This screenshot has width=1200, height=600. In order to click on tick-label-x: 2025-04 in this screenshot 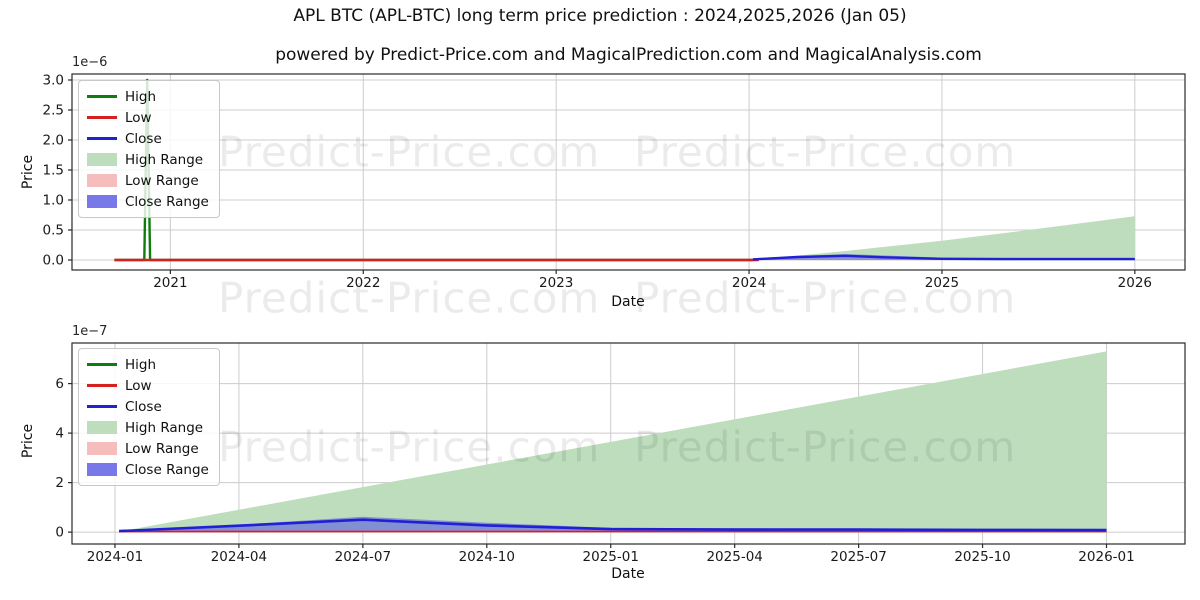, I will do `click(734, 557)`.